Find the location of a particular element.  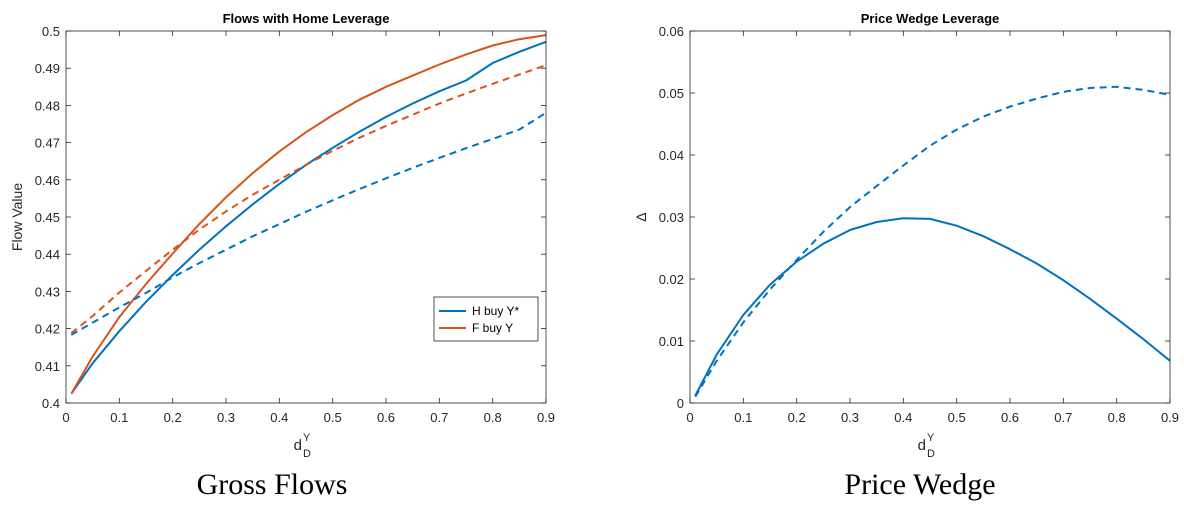

y-tick-label: 0.48 is located at coordinates (47, 105).